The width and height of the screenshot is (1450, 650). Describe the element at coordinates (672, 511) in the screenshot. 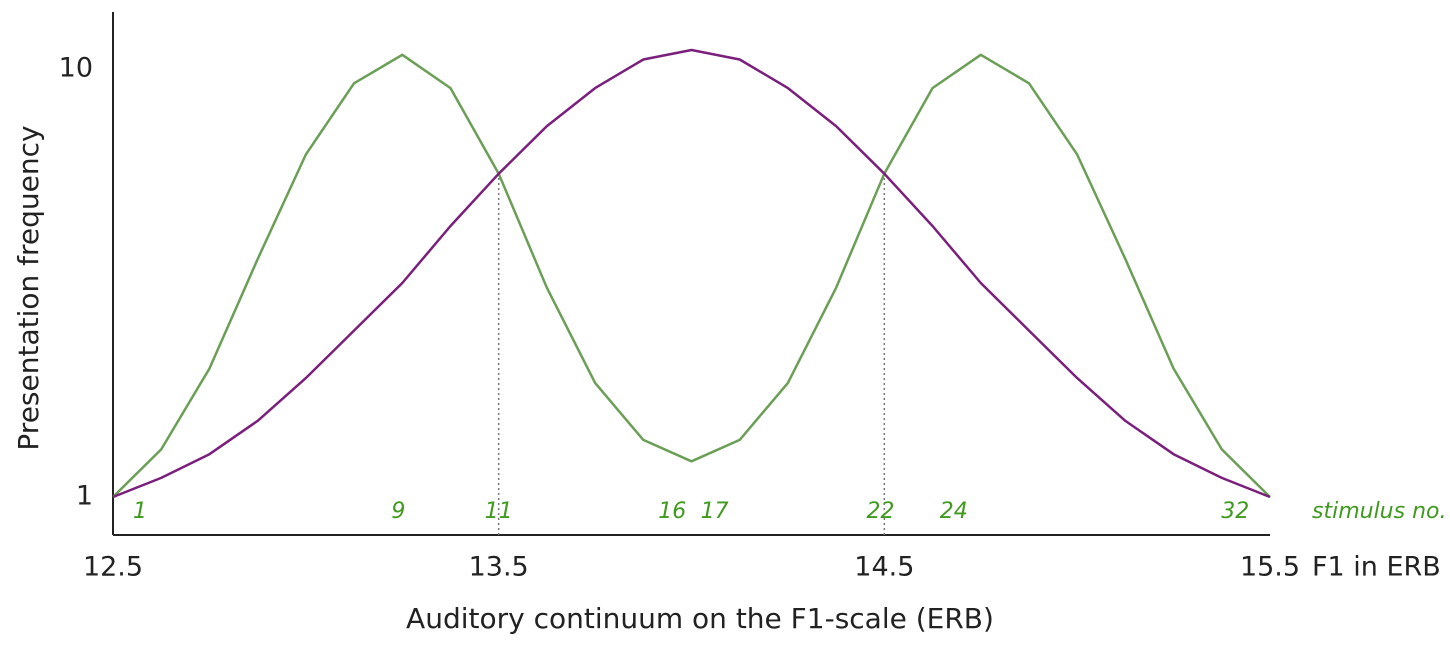

I see `stimulus-label: 16` at that location.